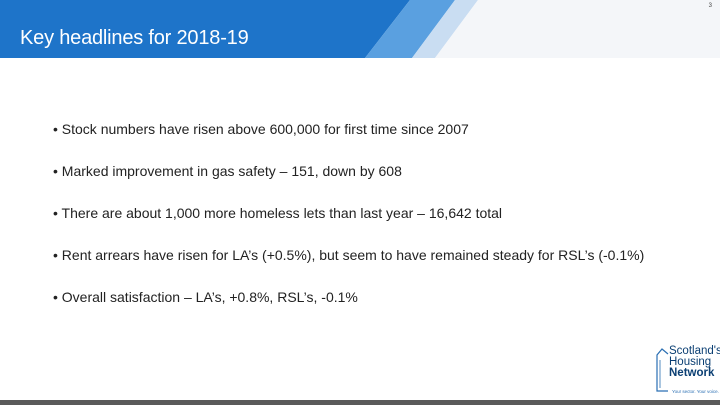 This screenshot has height=405, width=720. Describe the element at coordinates (692, 373) in the screenshot. I see `logo-line-3: Network` at that location.